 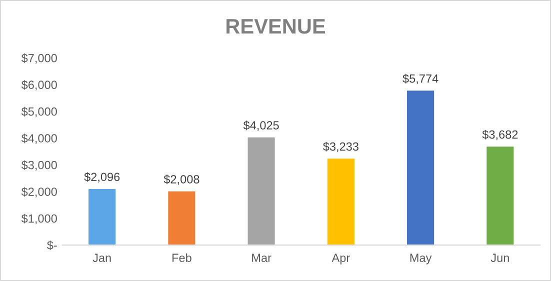 I want to click on data-label: $3,682, so click(x=500, y=135).